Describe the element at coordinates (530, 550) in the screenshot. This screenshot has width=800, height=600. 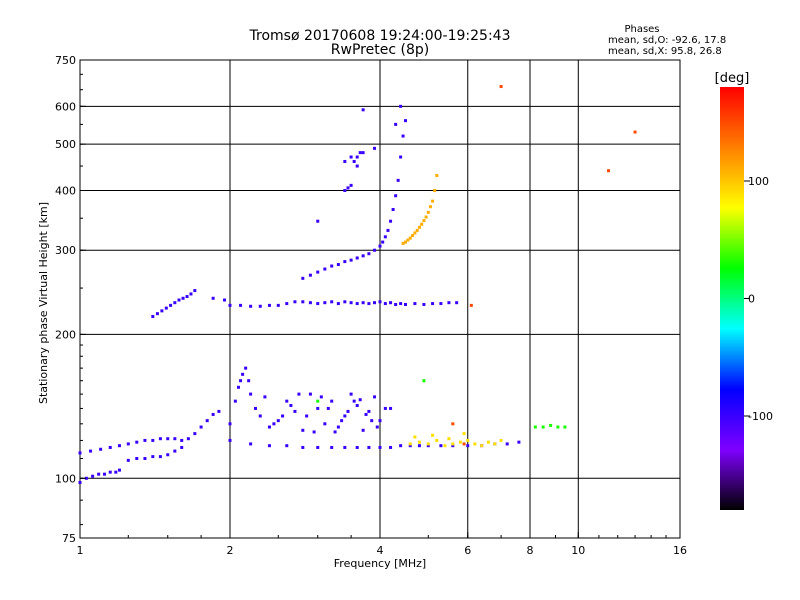
I see `x-tick-label: 8` at that location.